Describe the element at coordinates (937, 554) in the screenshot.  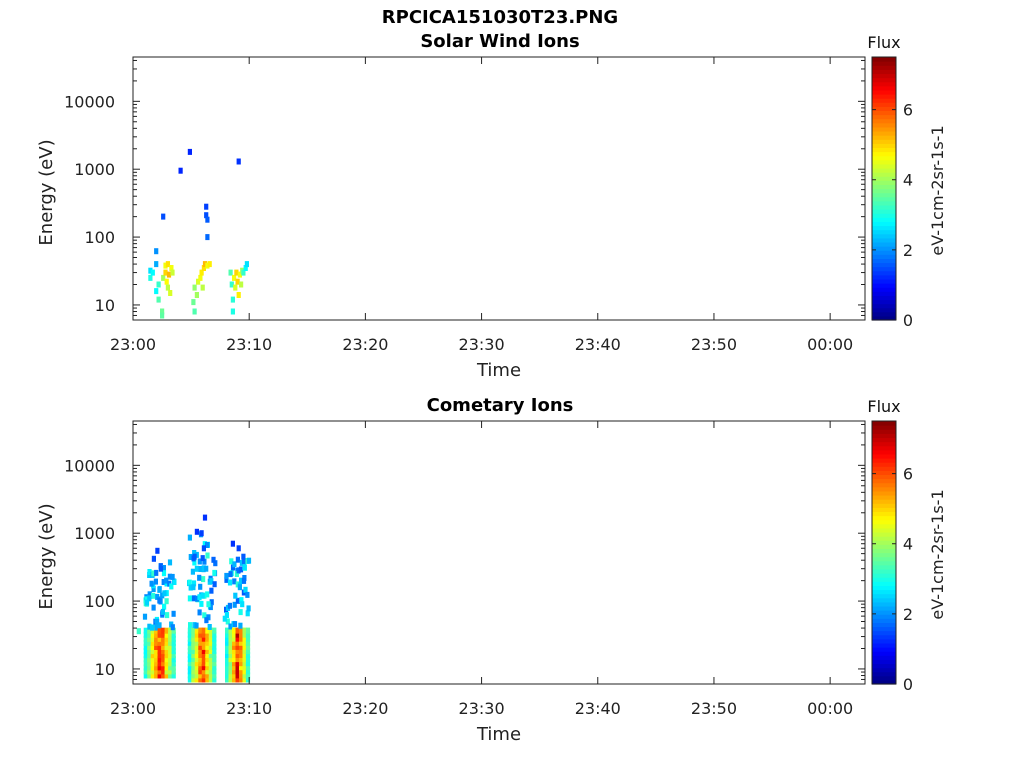
I see `colorbar-unit-label: eV-1cm-2sr-1s-1` at that location.